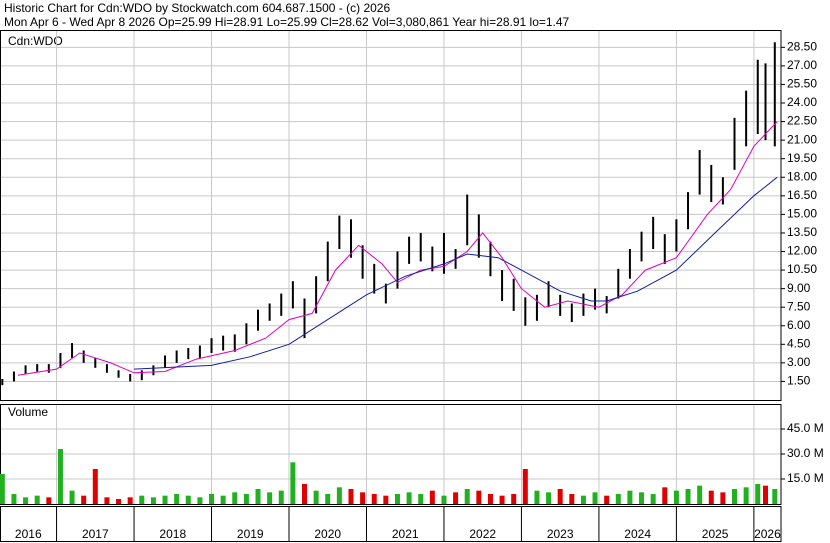 The width and height of the screenshot is (830, 543). I want to click on x-tick-label: 2020, so click(327, 534).